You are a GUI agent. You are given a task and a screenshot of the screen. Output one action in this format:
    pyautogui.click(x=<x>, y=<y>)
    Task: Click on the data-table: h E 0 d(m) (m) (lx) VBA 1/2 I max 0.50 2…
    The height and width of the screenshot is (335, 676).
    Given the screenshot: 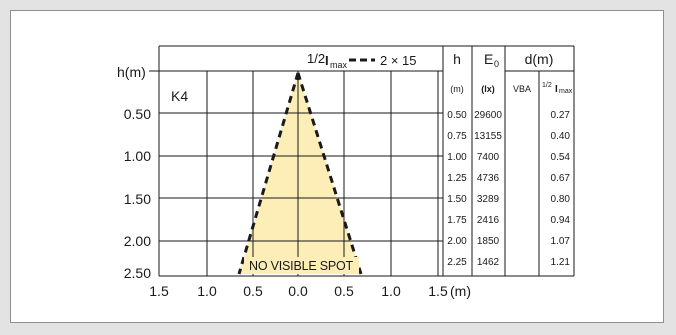 What is the action you would take?
    pyautogui.click(x=508, y=161)
    